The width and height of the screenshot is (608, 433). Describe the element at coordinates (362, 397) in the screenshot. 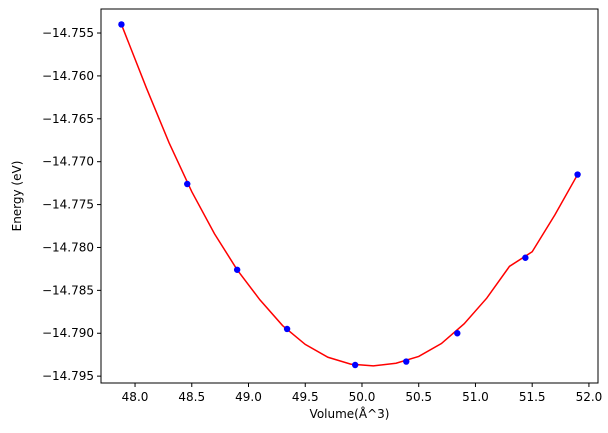

I see `x-tick-label: 50.0` at that location.